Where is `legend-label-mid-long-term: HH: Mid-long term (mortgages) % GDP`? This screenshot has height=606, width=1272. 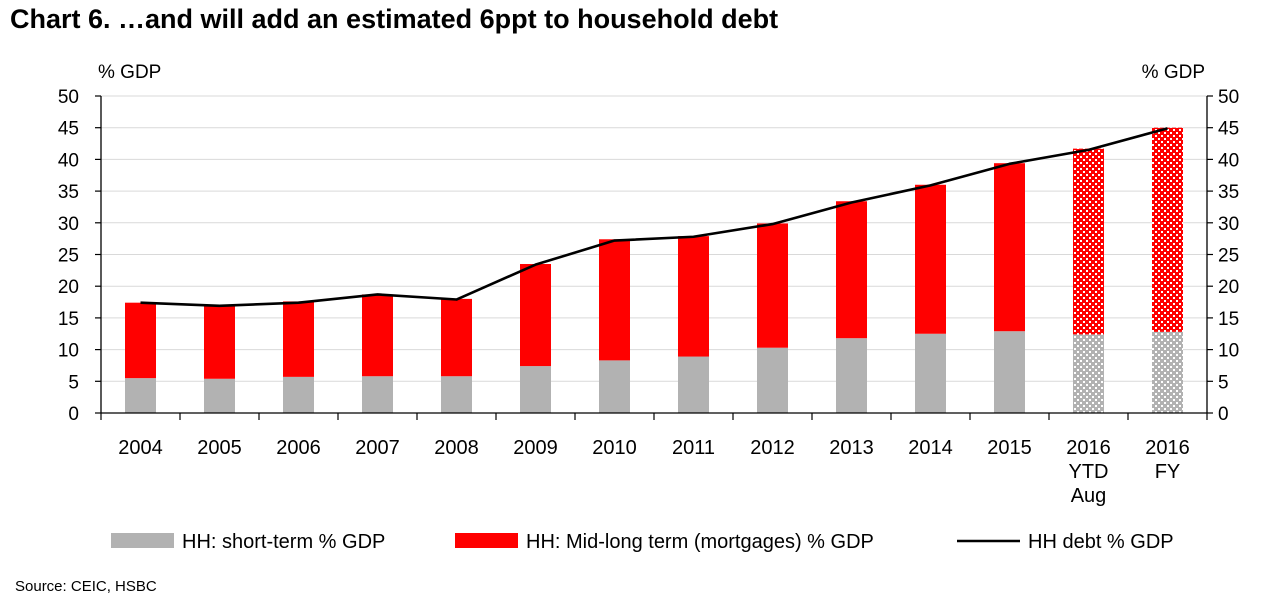
legend-label-mid-long-term: HH: Mid-long term (mortgages) % GDP is located at coordinates (700, 542).